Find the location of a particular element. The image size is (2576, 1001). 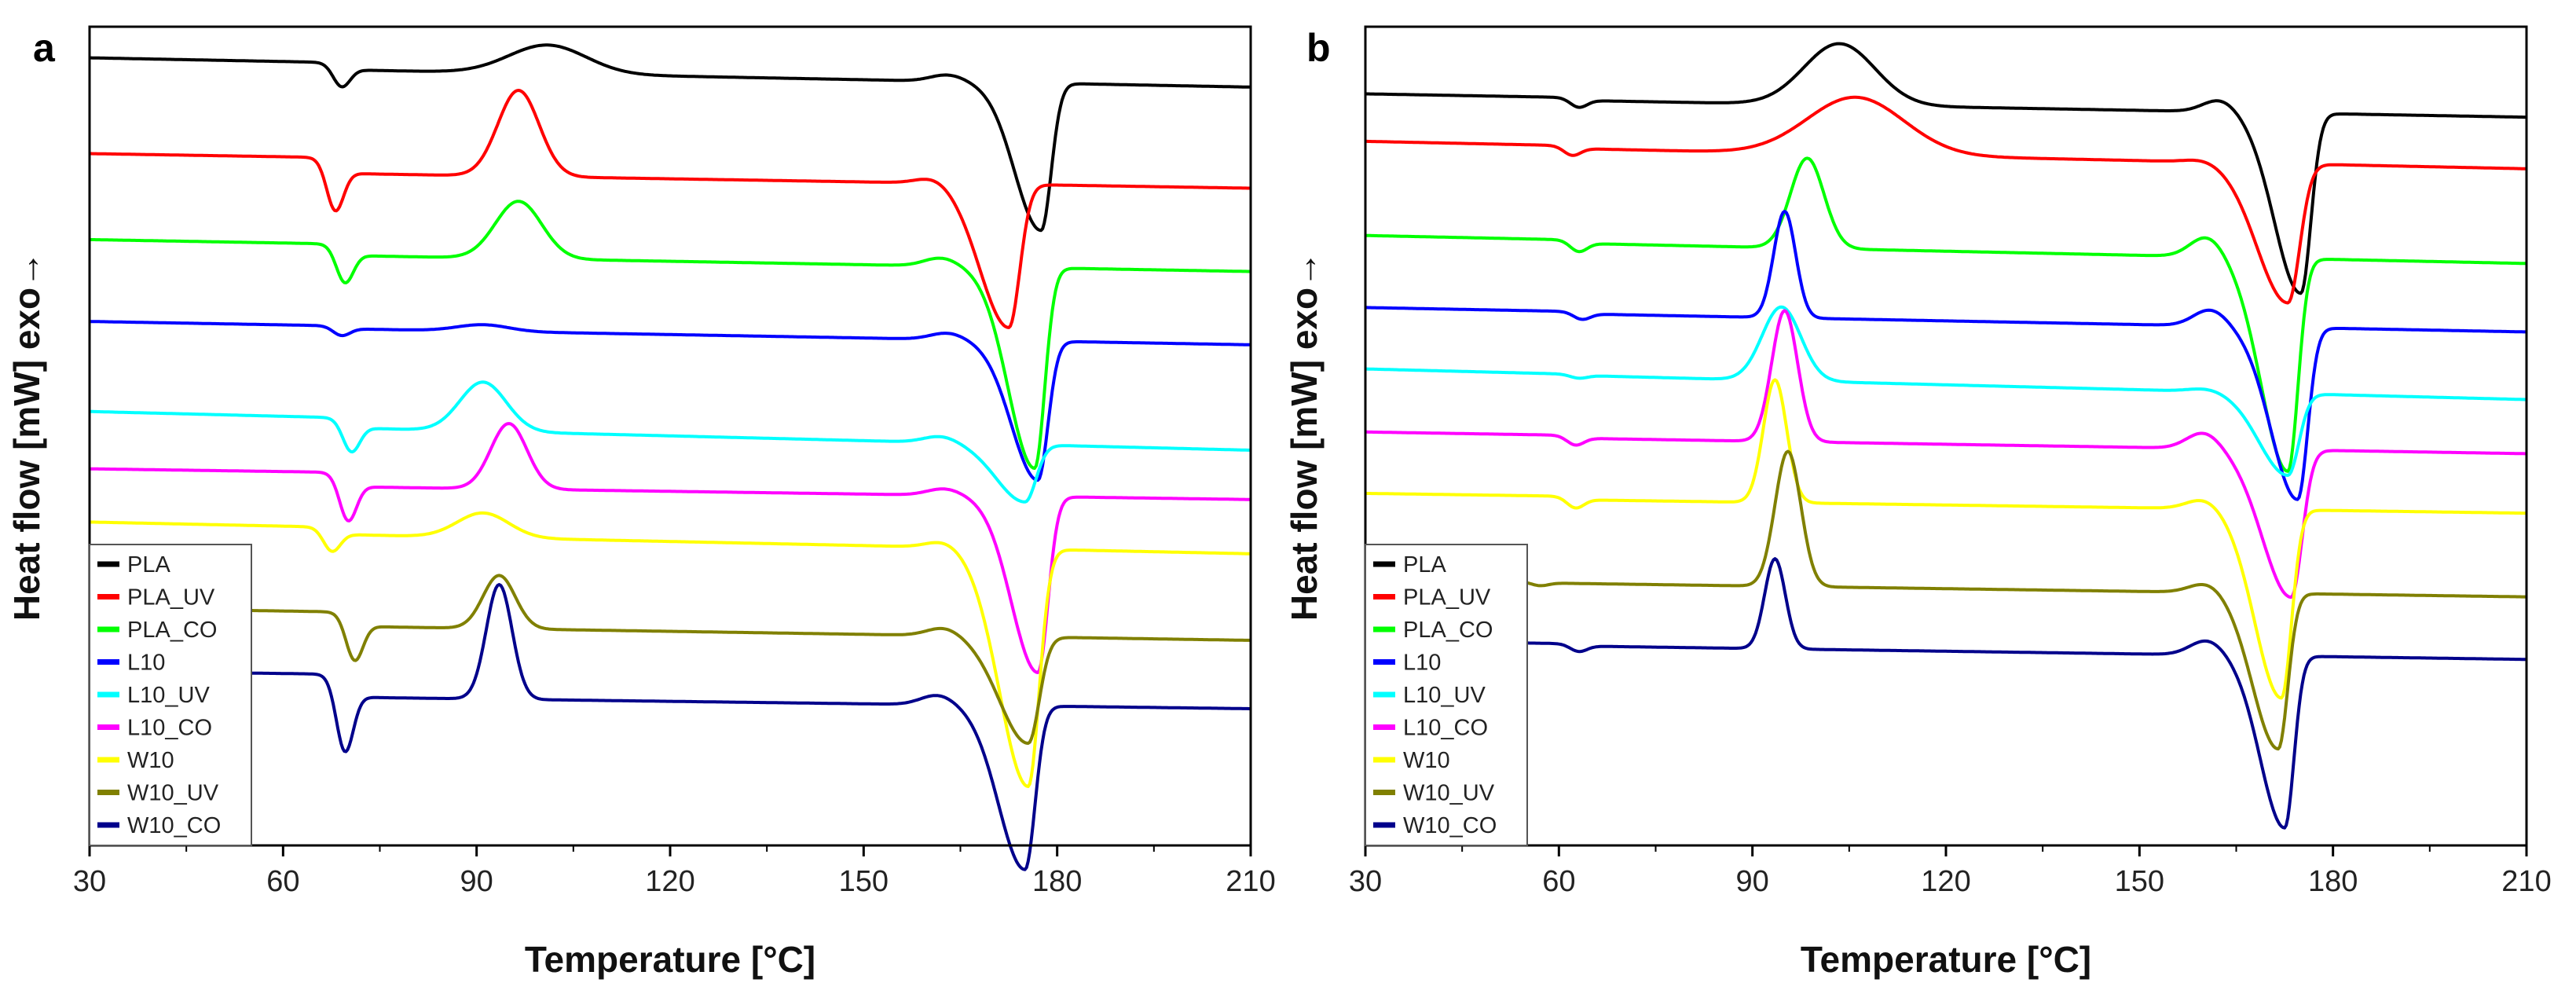

panel-a-x-axis-title: Temperature [°C] is located at coordinates (670, 959).